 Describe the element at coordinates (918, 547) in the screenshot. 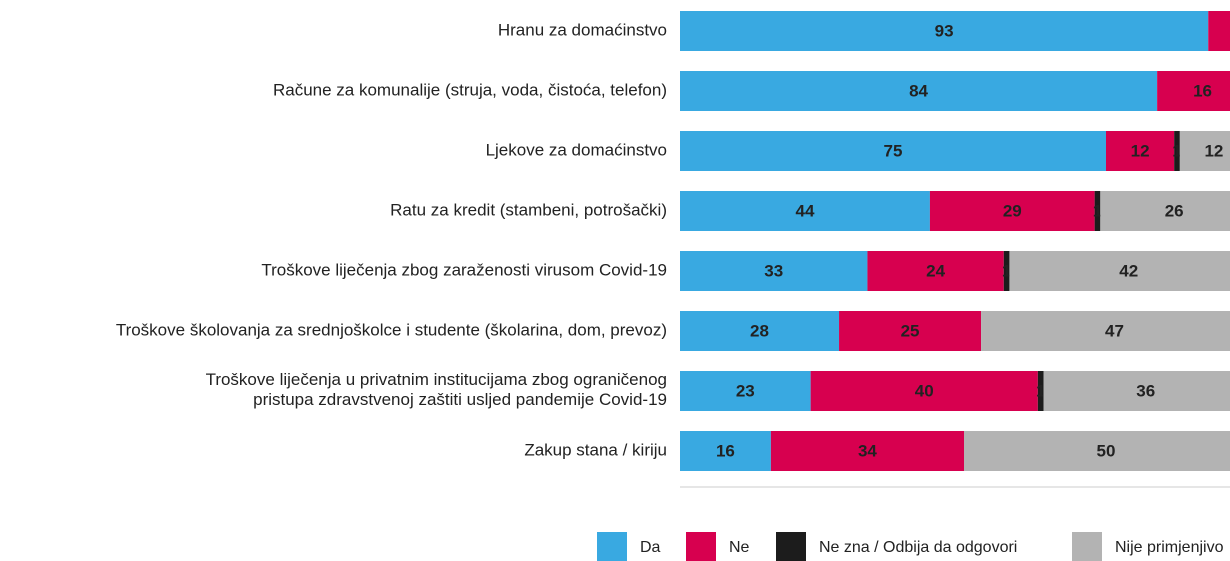

I see `legend-label: Ne zna / Odbija da odgovori` at that location.